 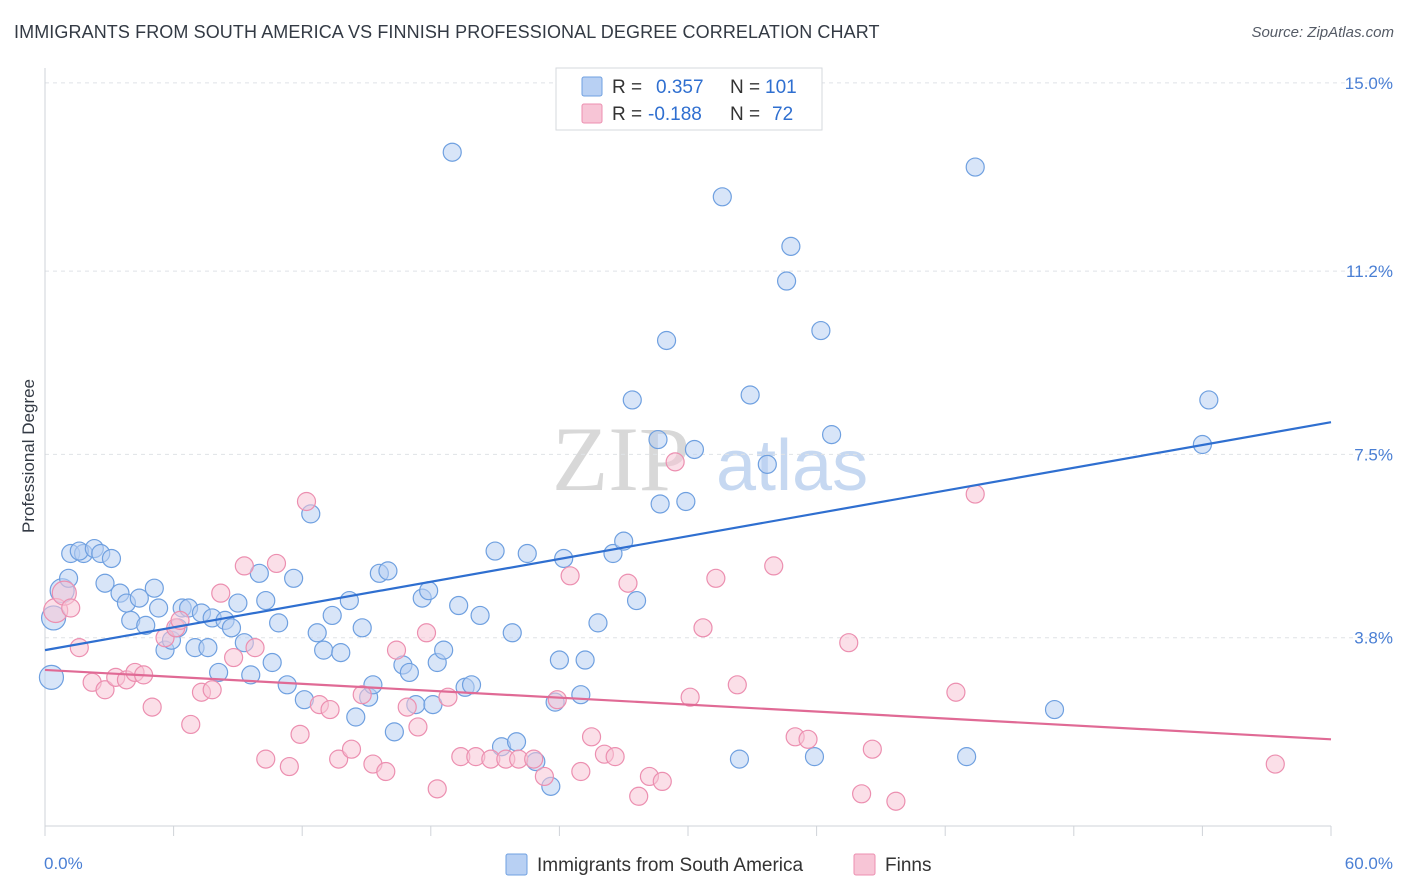 What do you see at coordinates (627, 87) in the screenshot?
I see `legend-r-label-1: R =` at bounding box center [627, 87].